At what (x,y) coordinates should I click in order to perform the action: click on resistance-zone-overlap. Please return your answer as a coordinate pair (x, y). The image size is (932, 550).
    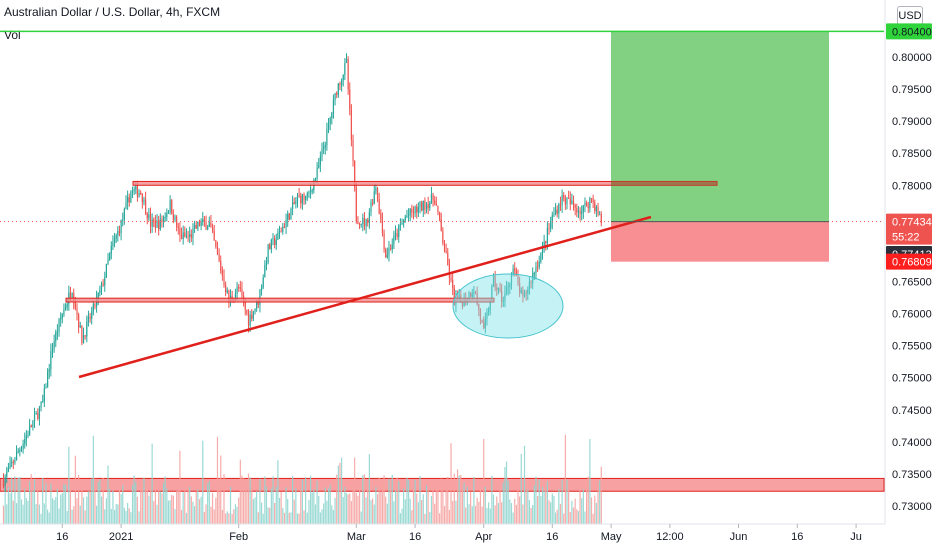
    Looking at the image, I should click on (664, 183).